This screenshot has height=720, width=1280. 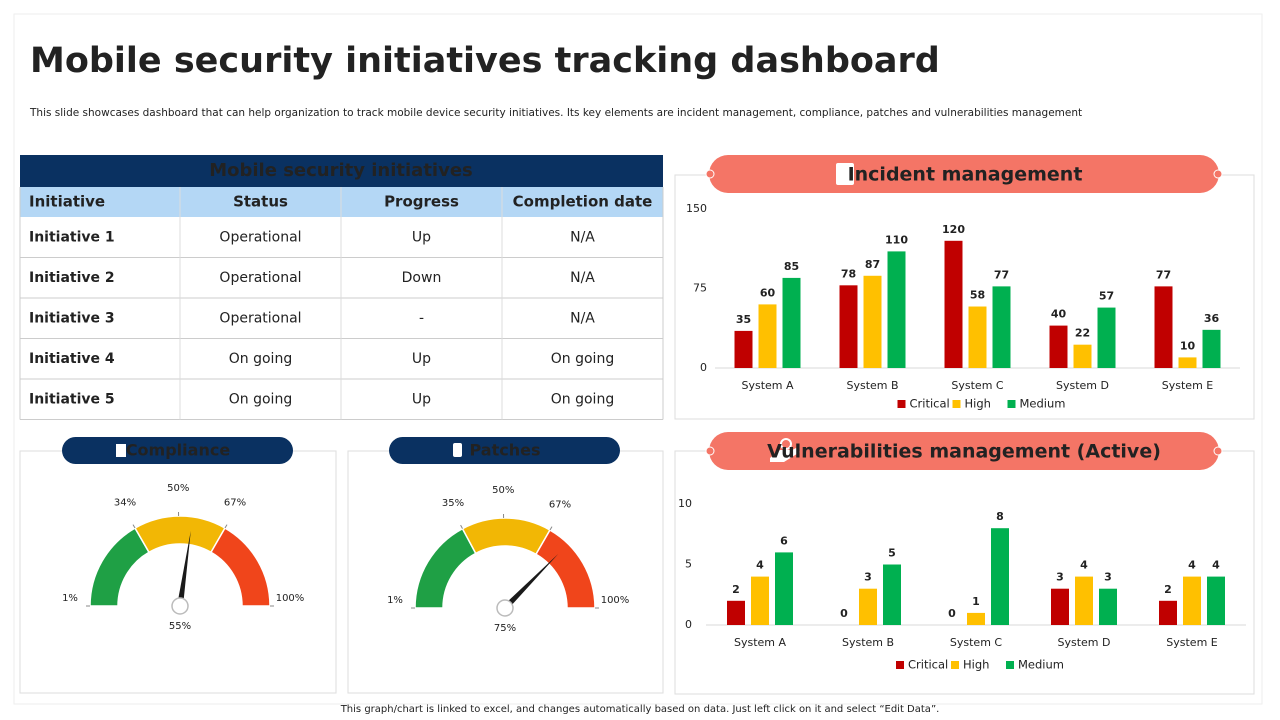 I want to click on data-label: 110, so click(x=896, y=239).